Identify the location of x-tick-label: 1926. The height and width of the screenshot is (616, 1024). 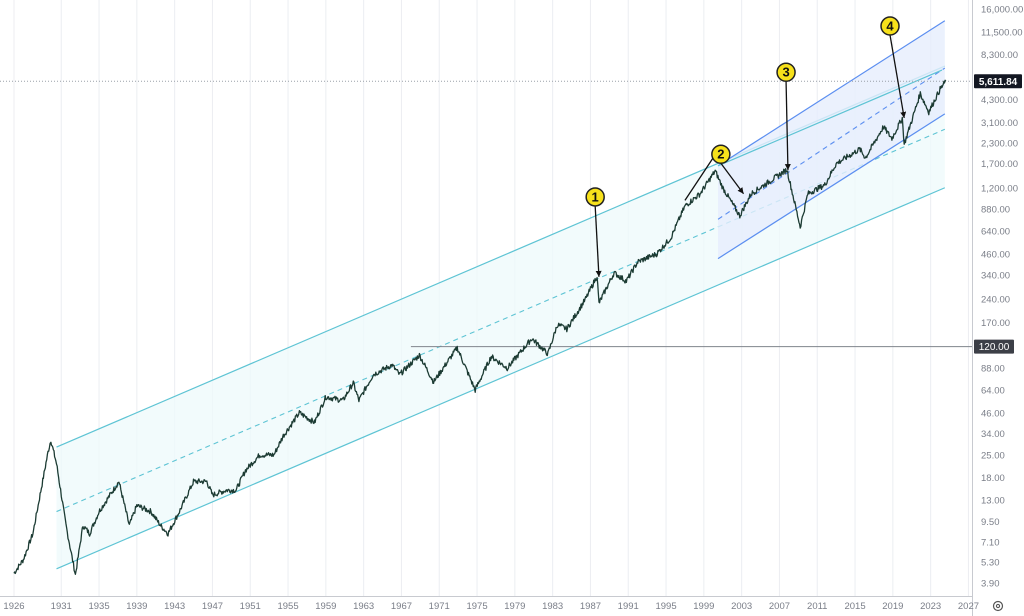
(13, 606).